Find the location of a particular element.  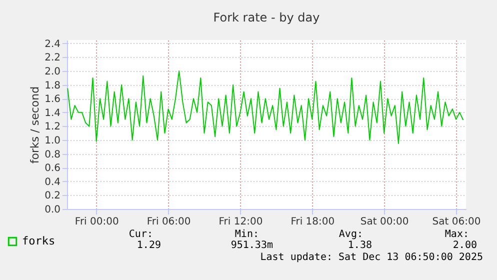

text: 2.00 is located at coordinates (464, 245).